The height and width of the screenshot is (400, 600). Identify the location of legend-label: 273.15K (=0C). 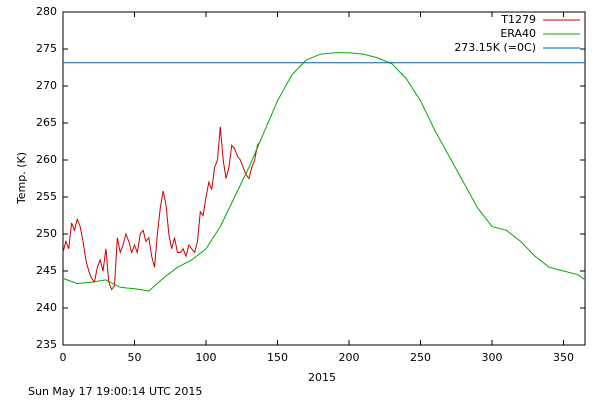
(495, 47).